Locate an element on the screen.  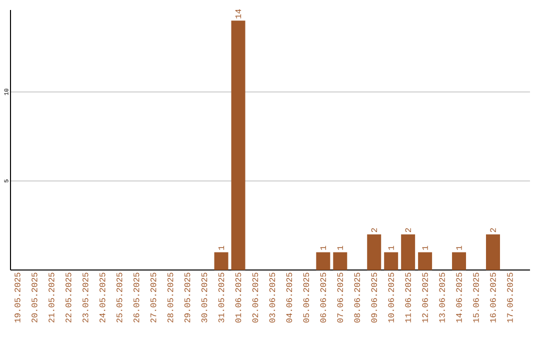
x-tick-label: 08.06.2025 is located at coordinates (357, 297).